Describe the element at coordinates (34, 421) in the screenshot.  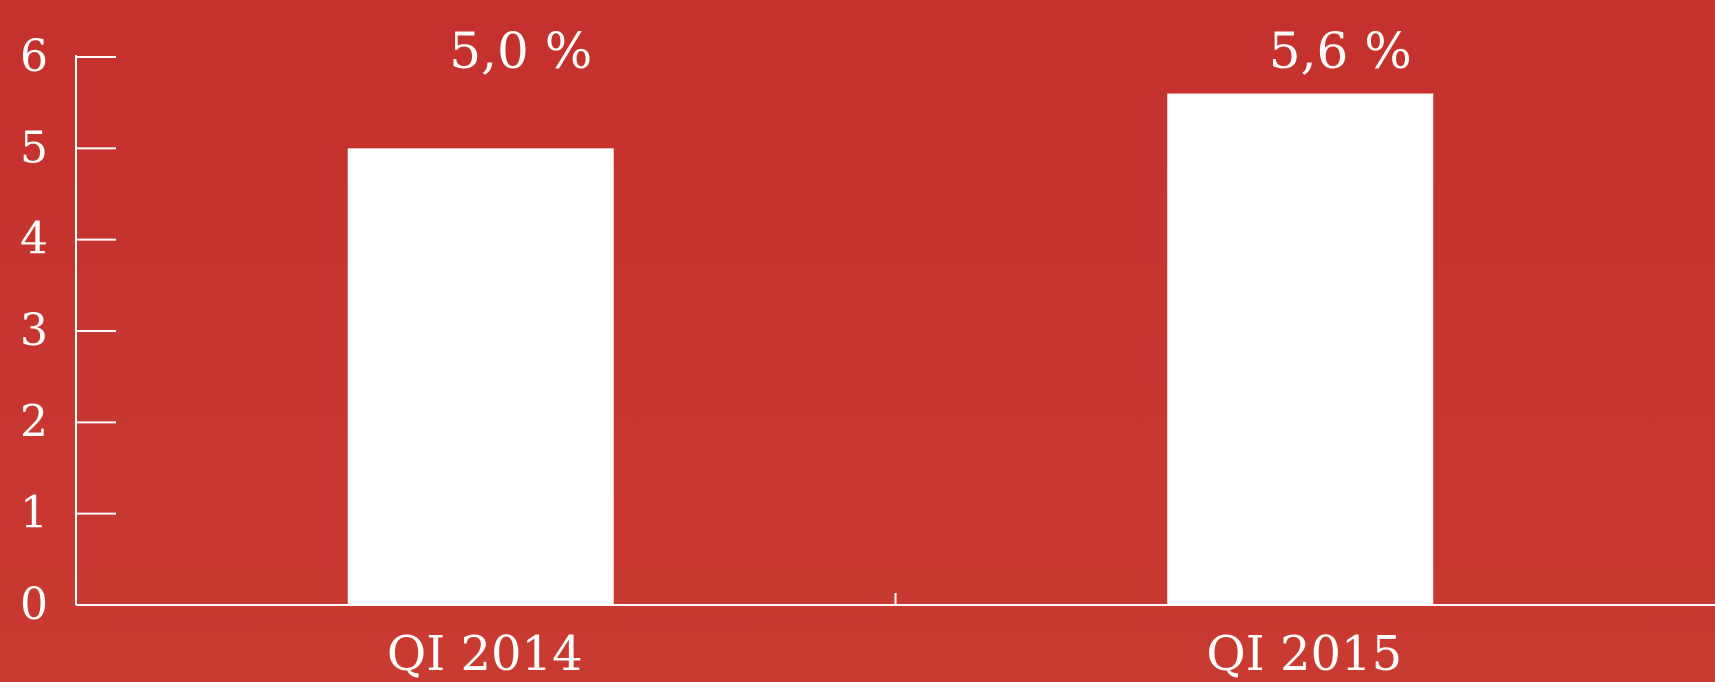
I see `y-tick-label: 2` at that location.